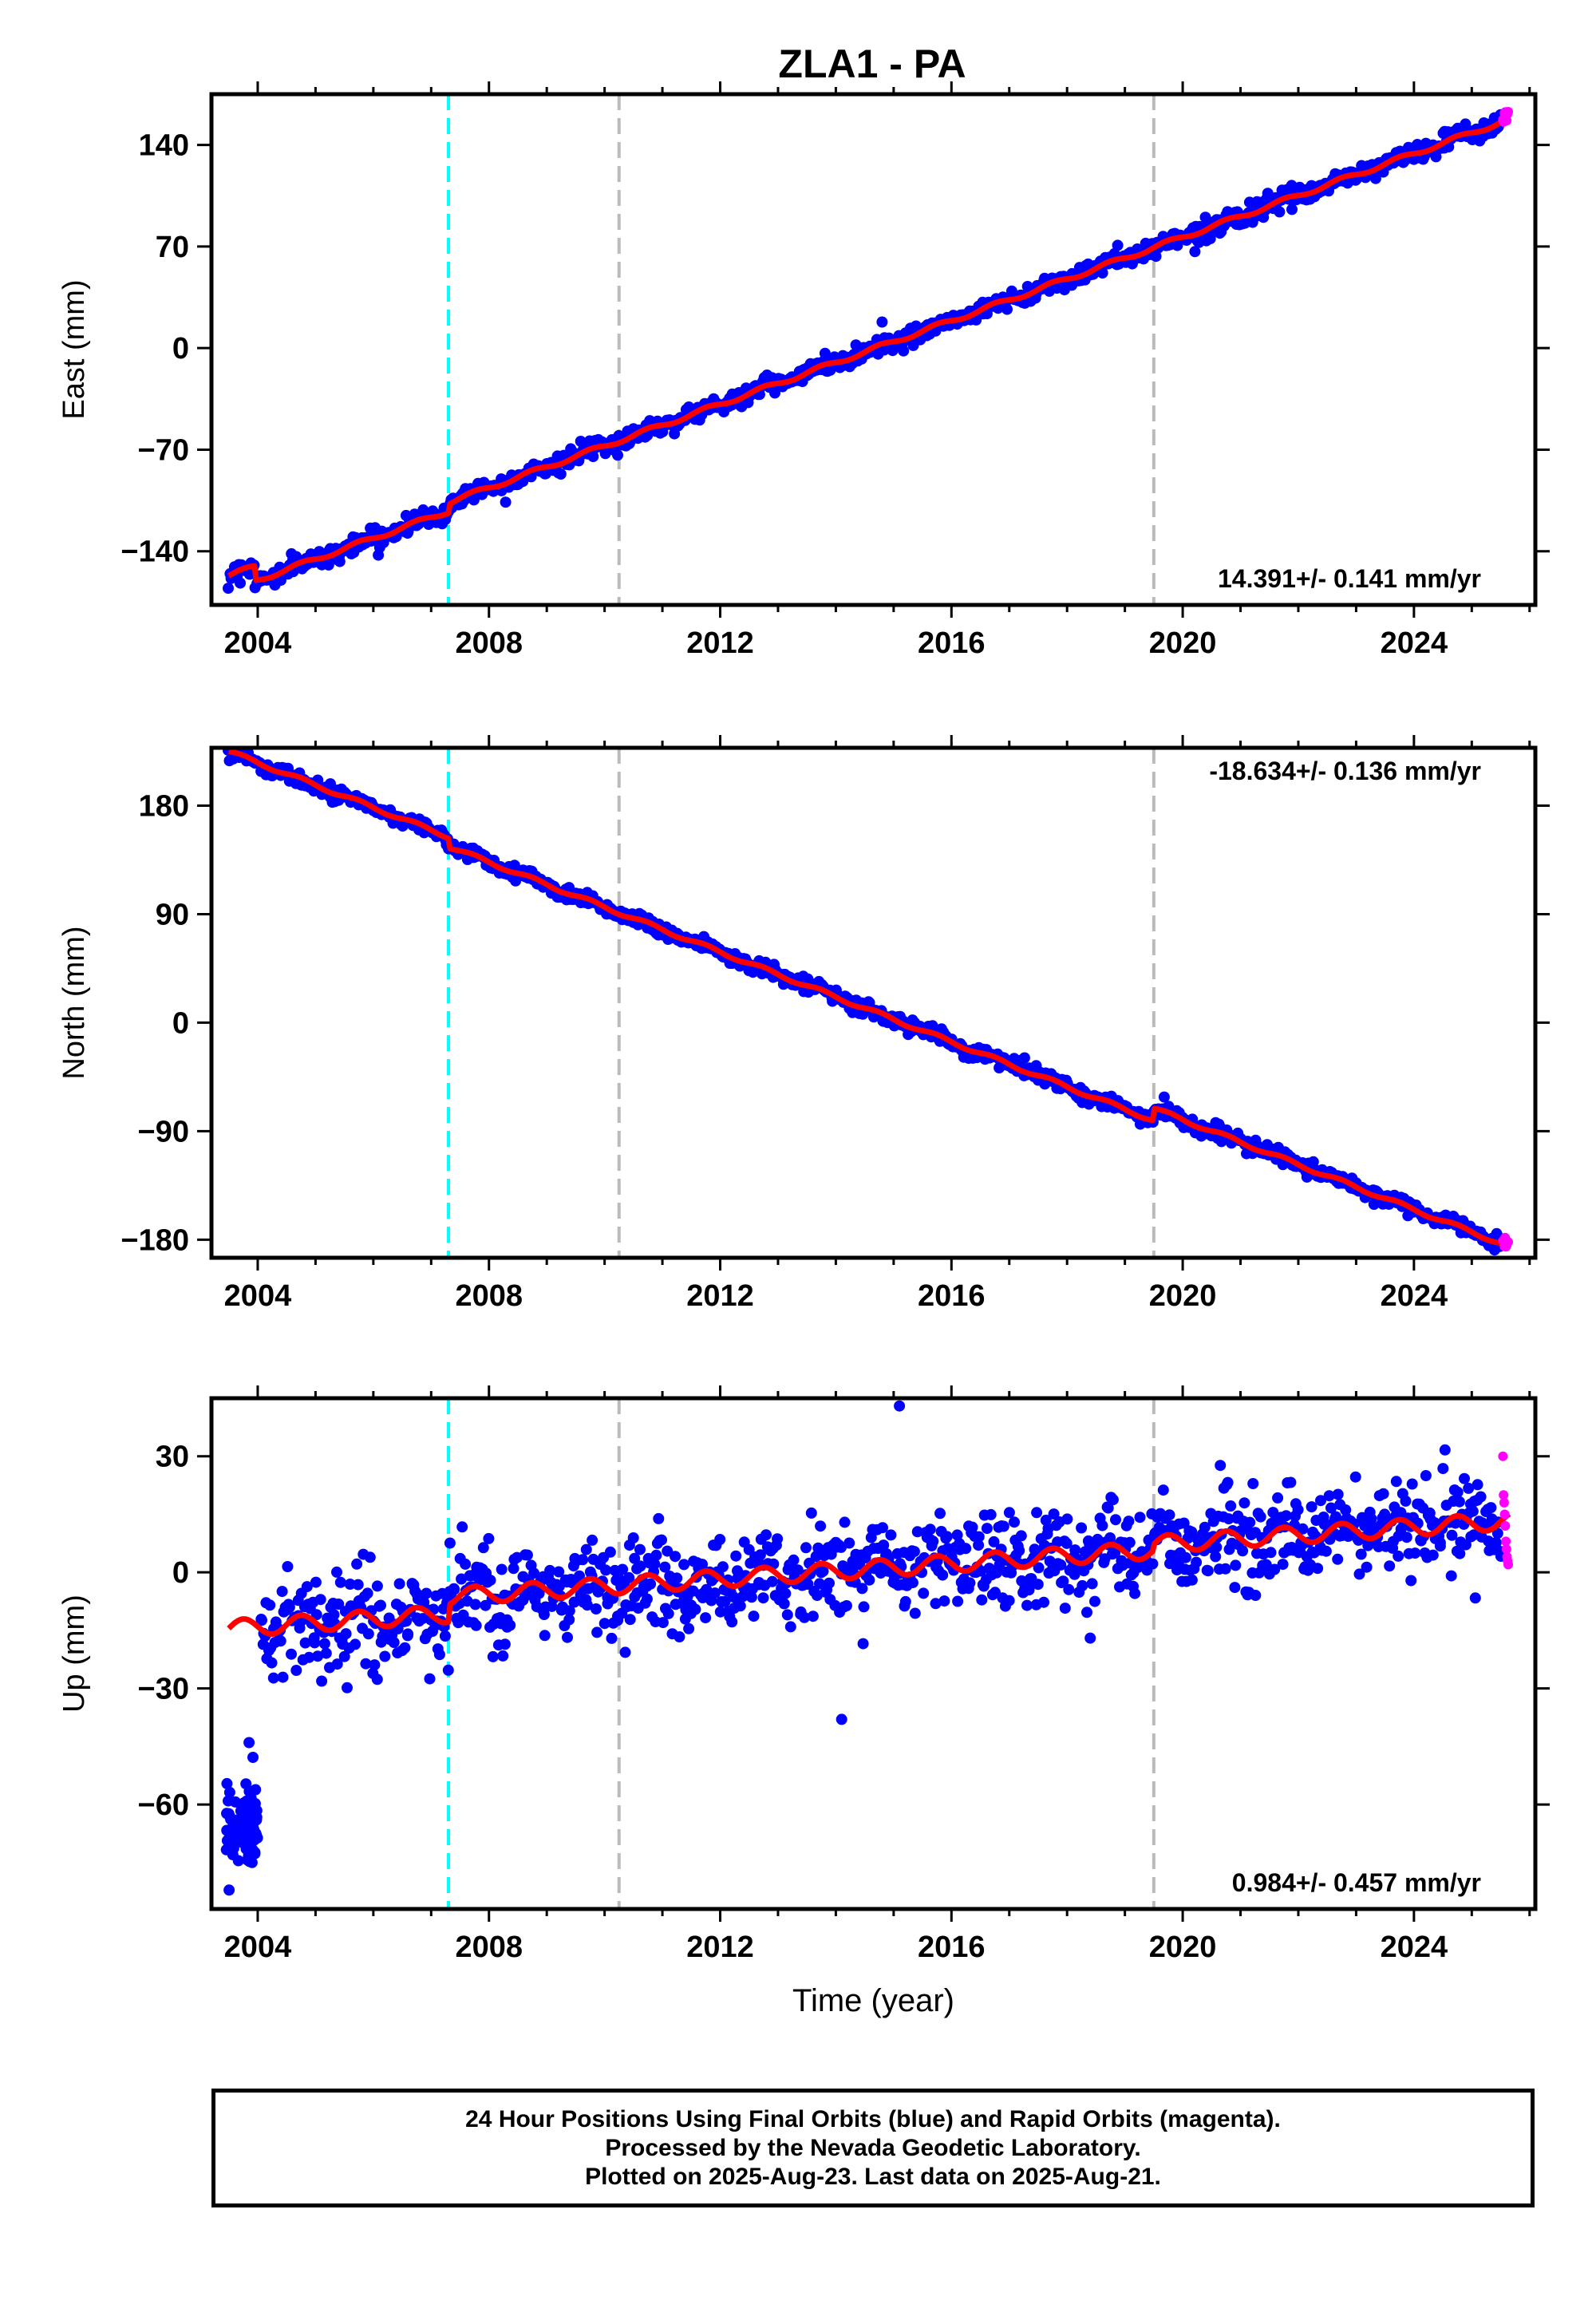 The image size is (1596, 2316). What do you see at coordinates (1183, 1947) in the screenshot?
I see `x-tick-label: 2020` at bounding box center [1183, 1947].